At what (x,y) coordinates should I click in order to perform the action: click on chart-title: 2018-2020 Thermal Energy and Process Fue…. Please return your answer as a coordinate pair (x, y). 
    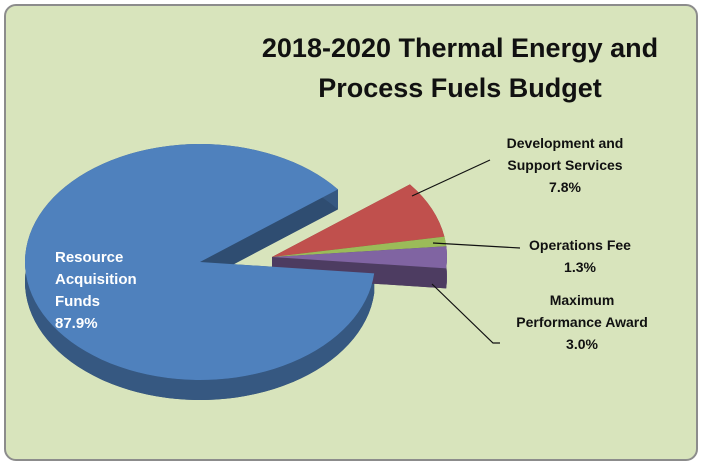
    Looking at the image, I should click on (460, 68).